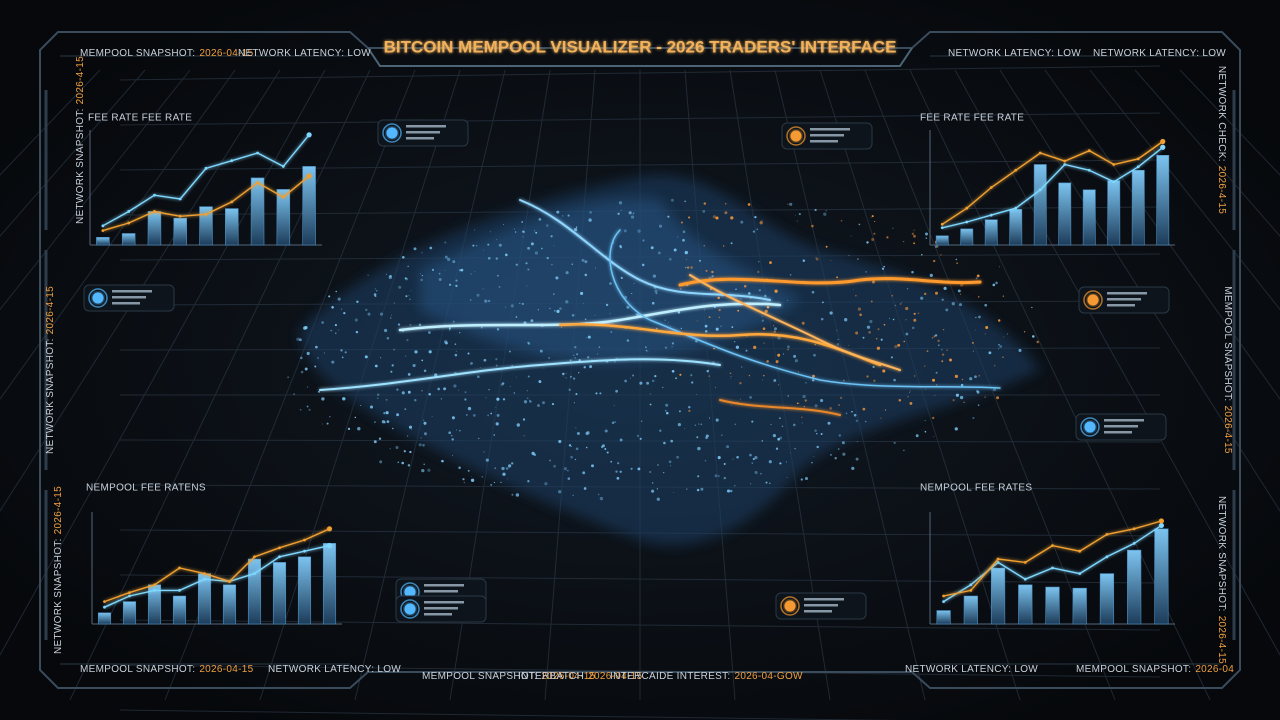 The height and width of the screenshot is (720, 1280). I want to click on status-key: MEMPOOL SNAPSHOT:, so click(137, 669).